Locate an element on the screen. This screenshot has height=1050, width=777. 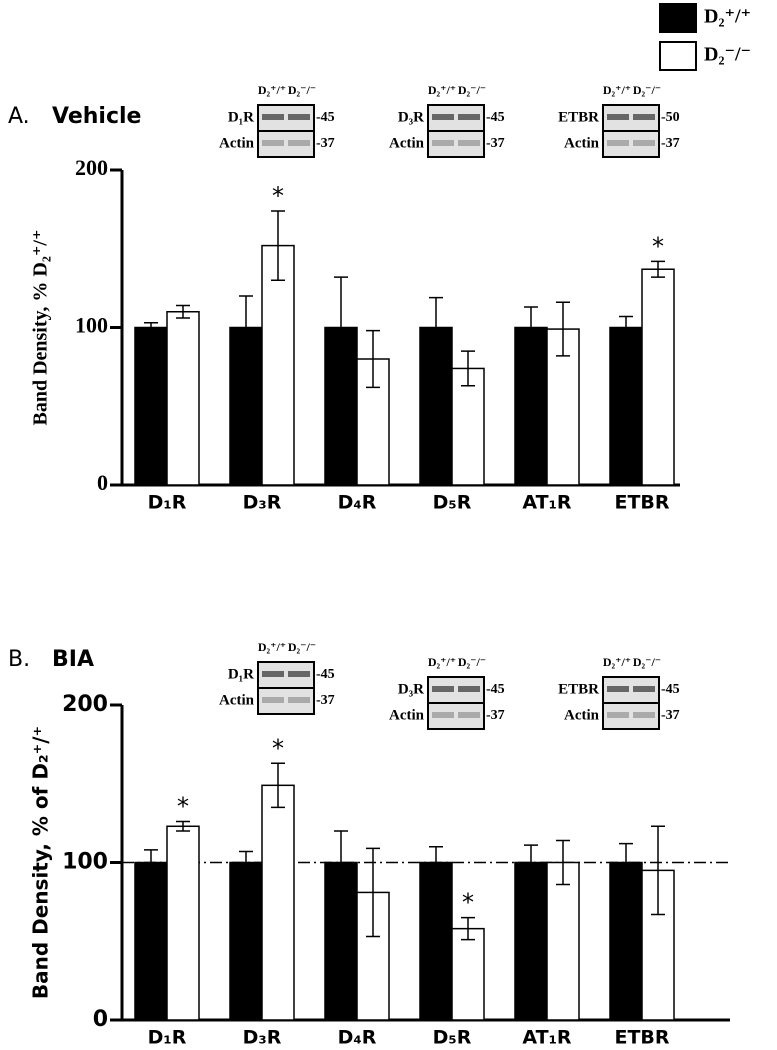
legend-label: D₂⁺/⁺ is located at coordinates (727, 17).